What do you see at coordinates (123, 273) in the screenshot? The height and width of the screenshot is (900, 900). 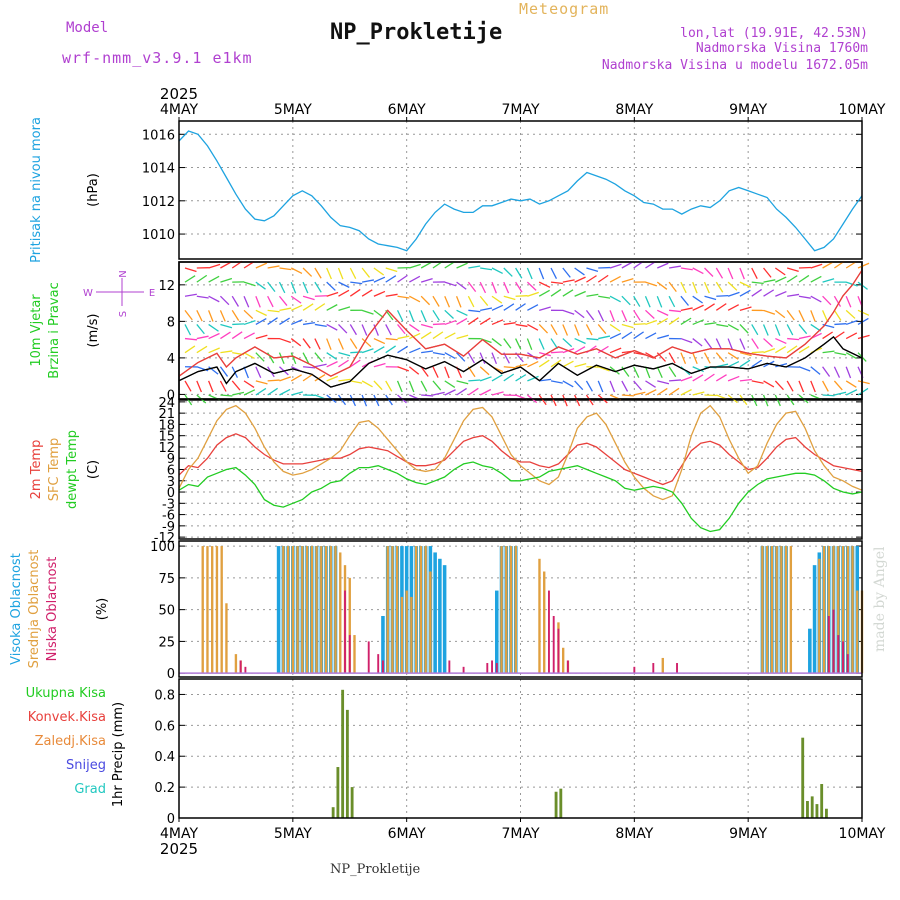 I see `compass-n: N` at bounding box center [123, 273].